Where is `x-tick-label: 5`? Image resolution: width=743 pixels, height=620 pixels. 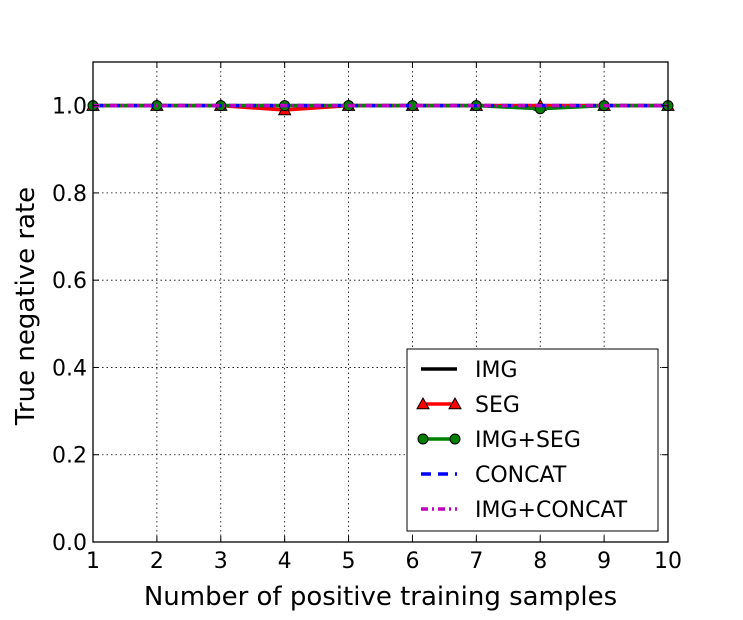
x-tick-label: 5 is located at coordinates (349, 561).